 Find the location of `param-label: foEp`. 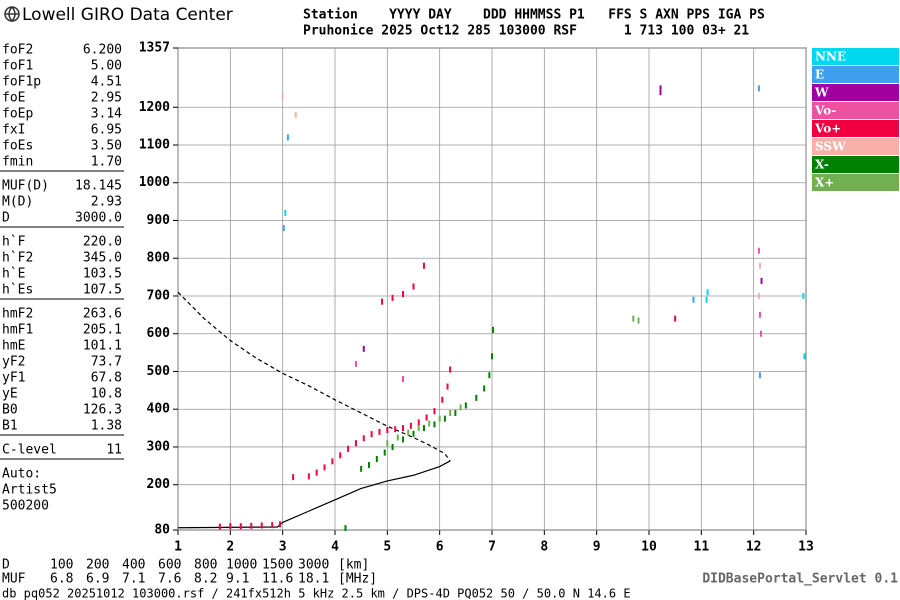

param-label: foEp is located at coordinates (17, 114).